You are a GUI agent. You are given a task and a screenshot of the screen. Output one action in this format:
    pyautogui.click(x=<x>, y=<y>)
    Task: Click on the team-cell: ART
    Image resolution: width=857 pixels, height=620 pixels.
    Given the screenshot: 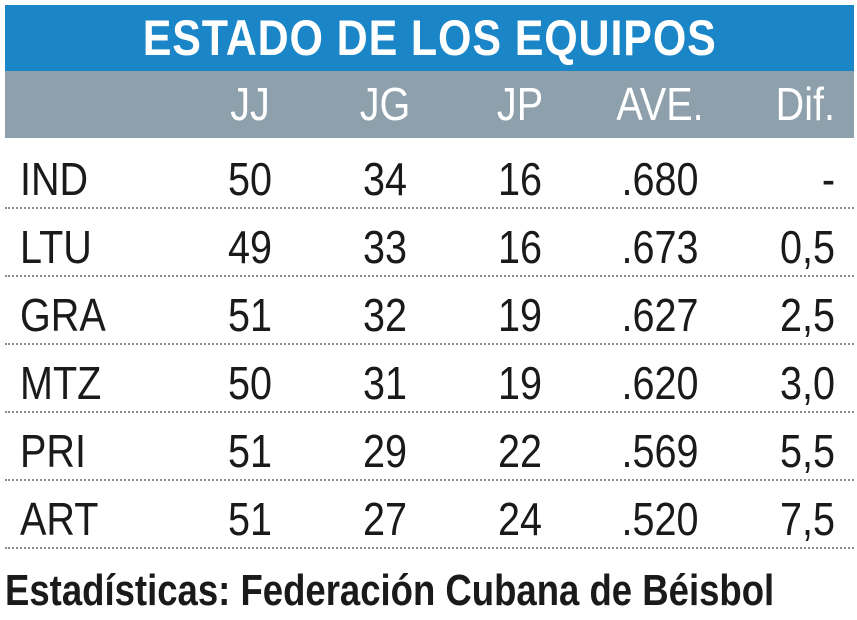 What is the action you would take?
    pyautogui.click(x=59, y=519)
    